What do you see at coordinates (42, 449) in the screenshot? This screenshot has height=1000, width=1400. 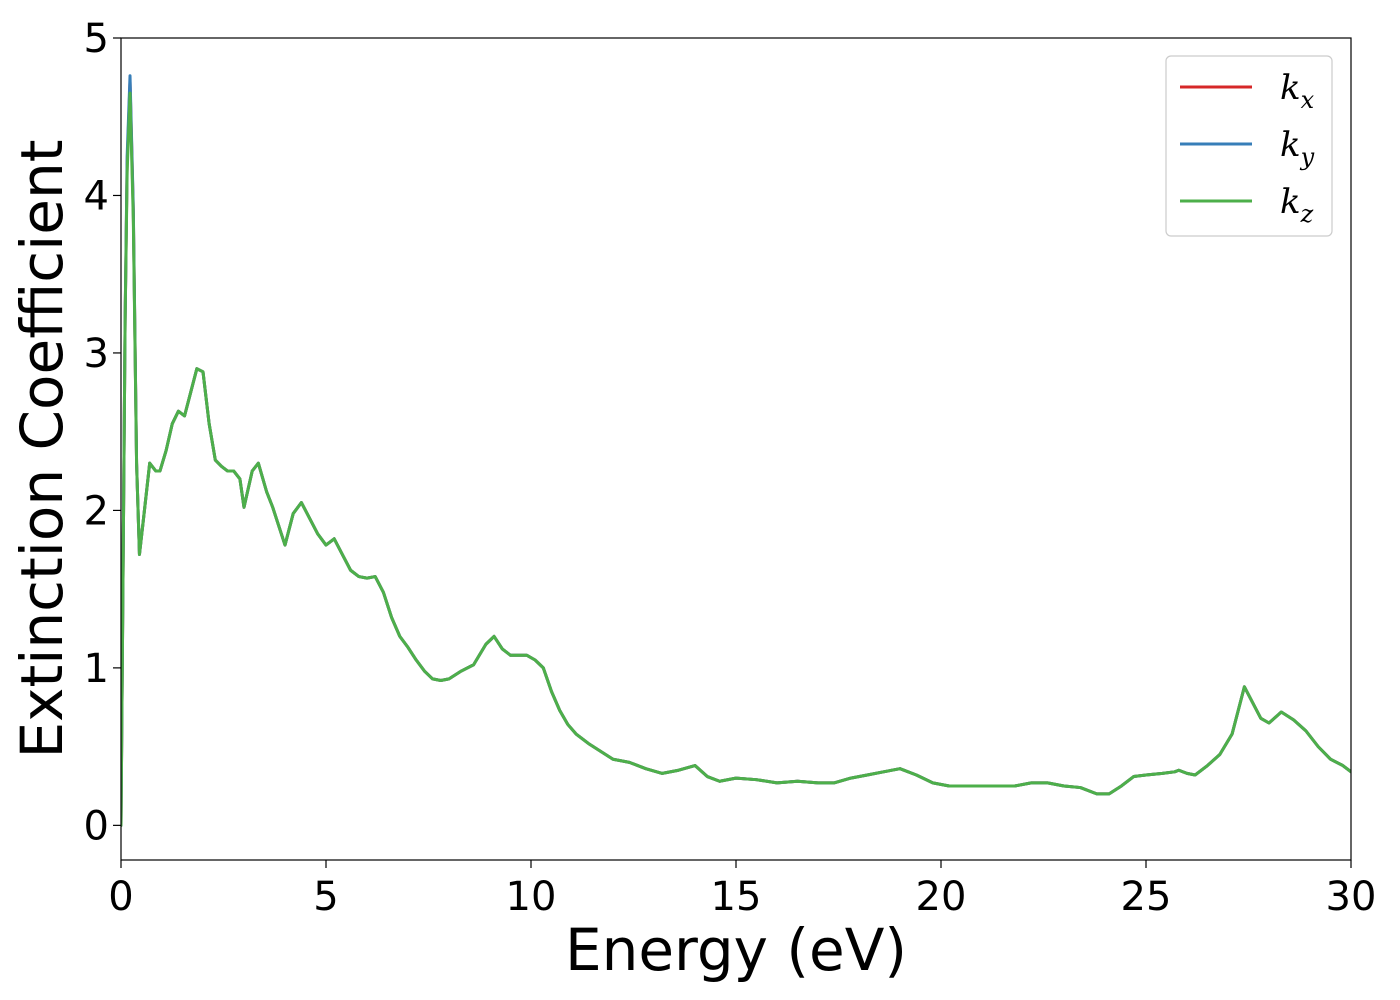 I see `y-axis-title: Extinction Coefficient` at bounding box center [42, 449].